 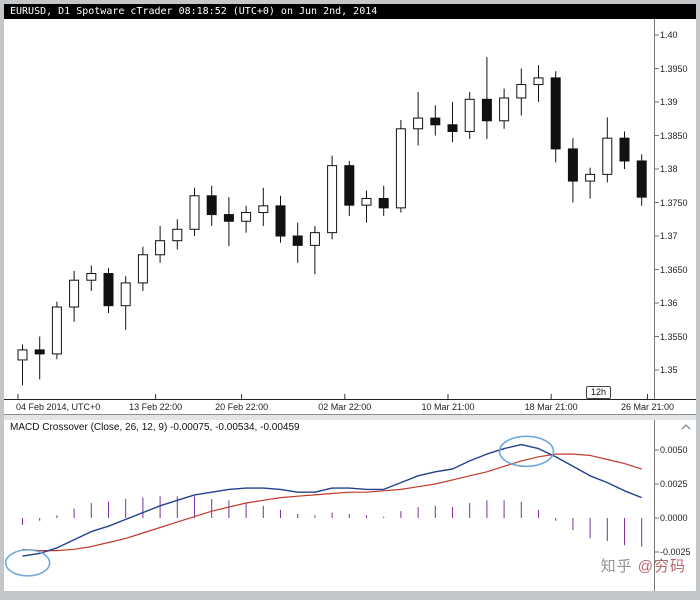 What do you see at coordinates (661, 566) in the screenshot?
I see `watermark-handle: @穷码` at bounding box center [661, 566].